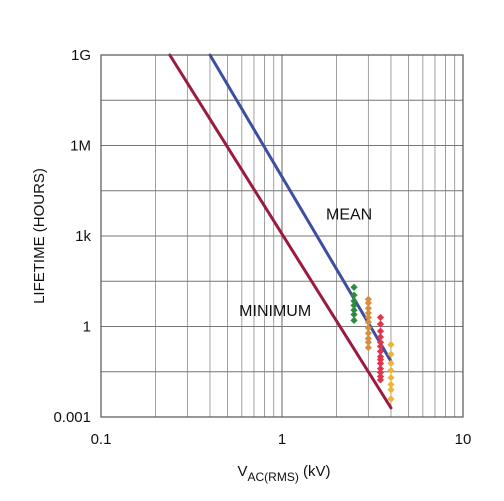 This screenshot has width=504, height=501. Describe the element at coordinates (80, 146) in the screenshot. I see `y-tick-label: 1M` at that location.